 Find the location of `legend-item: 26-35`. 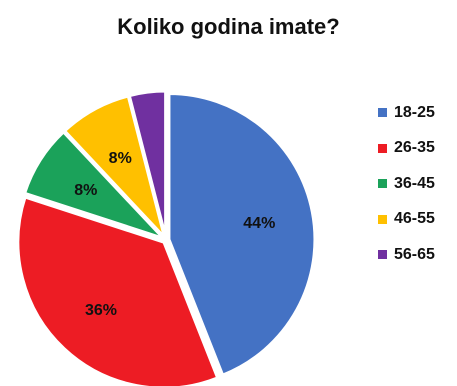

legend-item: 26-35 is located at coordinates (417, 149).